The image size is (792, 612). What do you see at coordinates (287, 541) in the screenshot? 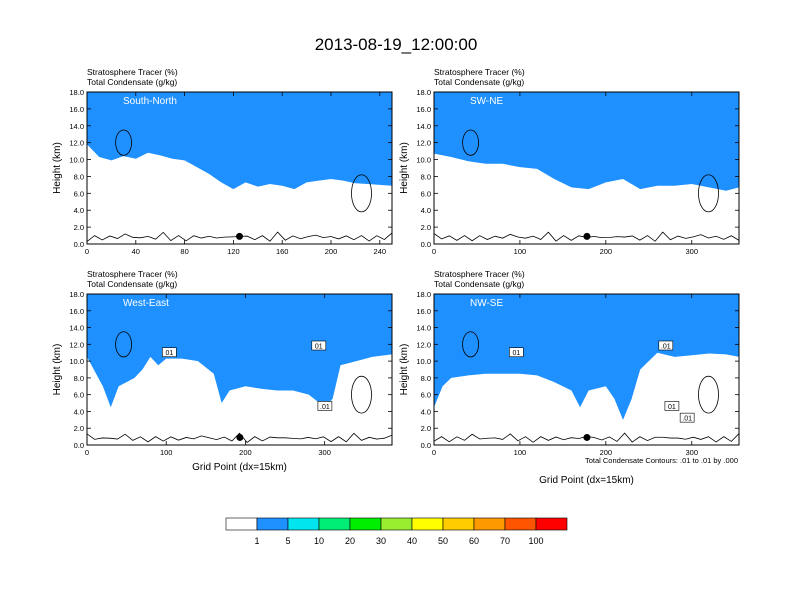
I see `colorbar-label: 5` at bounding box center [287, 541].